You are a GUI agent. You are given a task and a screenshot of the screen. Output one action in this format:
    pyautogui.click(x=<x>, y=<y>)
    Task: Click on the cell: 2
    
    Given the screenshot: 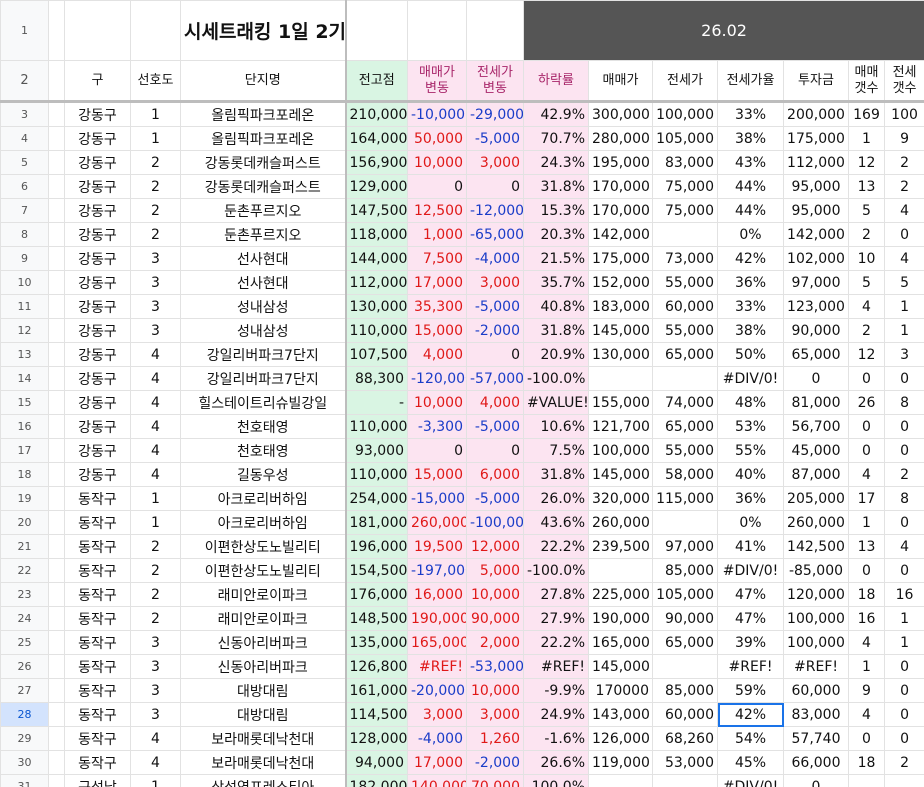 What is the action you would take?
    pyautogui.click(x=155, y=186)
    